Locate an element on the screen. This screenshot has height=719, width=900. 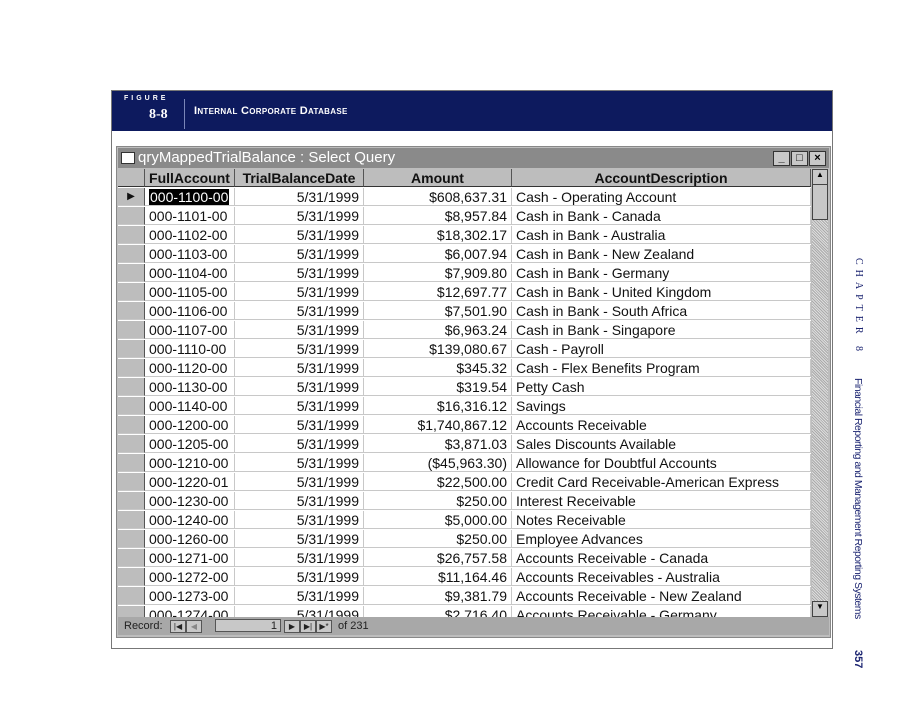
cell-accountdescription: Cash in Bank - New Zealand is located at coordinates (661, 254).